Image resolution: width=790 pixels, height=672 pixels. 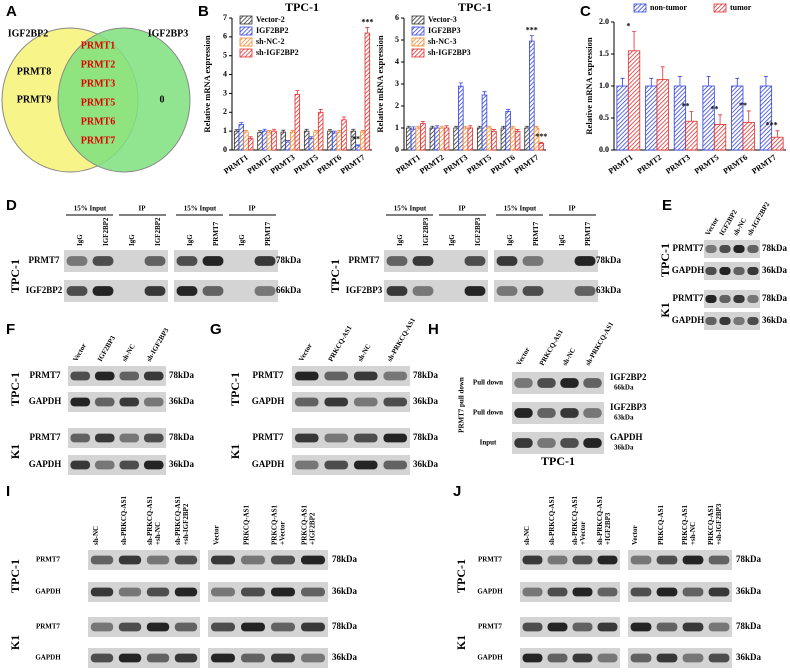 I want to click on y-tick-label: 0, so click(x=397, y=149).